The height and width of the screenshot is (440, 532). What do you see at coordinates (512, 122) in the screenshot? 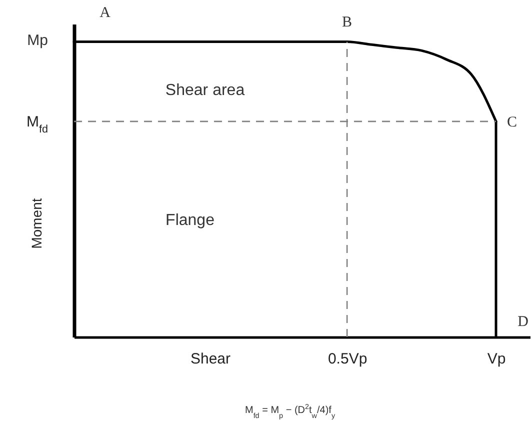
I see `annotation: C` at bounding box center [512, 122].